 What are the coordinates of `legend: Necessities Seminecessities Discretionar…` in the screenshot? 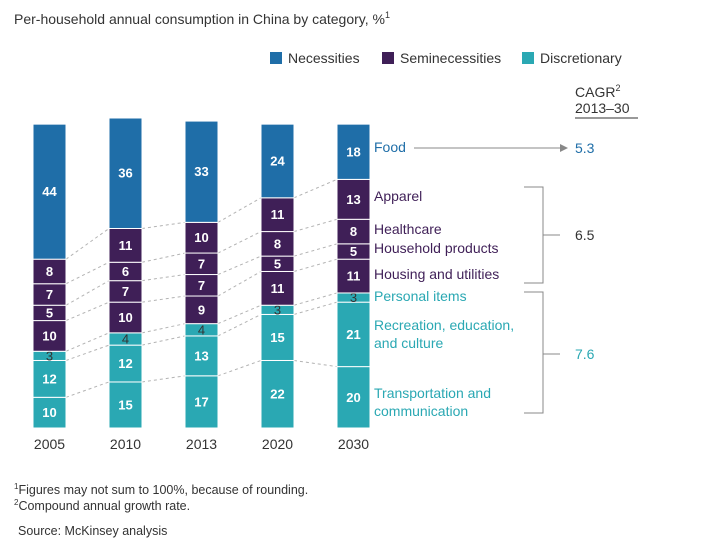 It's located at (446, 58).